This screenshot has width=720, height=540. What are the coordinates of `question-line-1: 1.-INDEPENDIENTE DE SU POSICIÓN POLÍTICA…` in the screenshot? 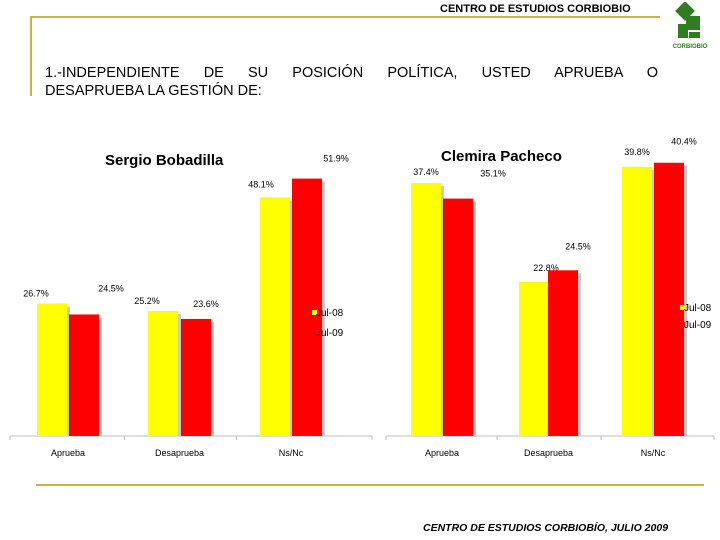 It's located at (351, 73).